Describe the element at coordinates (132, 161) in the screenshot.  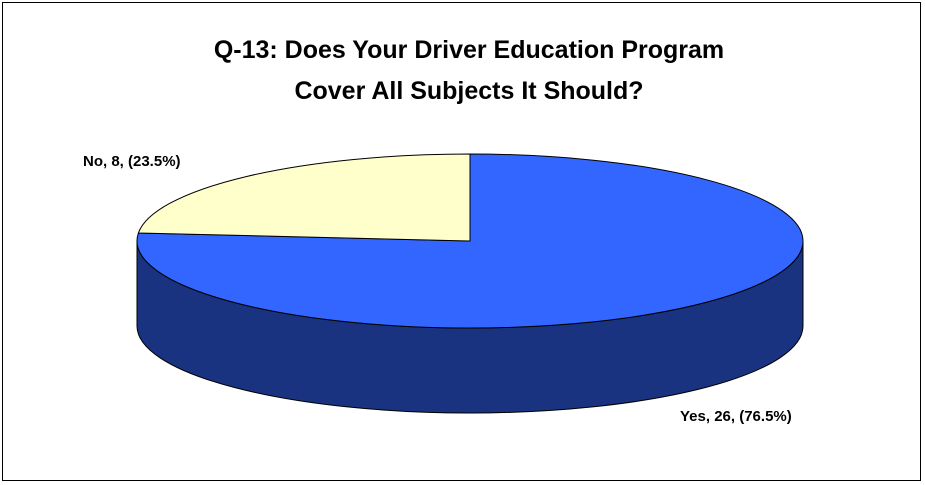
I see `slice-label-no: No, 8, (23.5%)` at that location.